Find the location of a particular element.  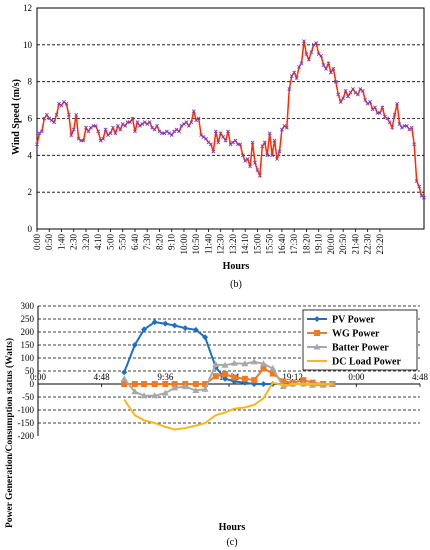

power-chart-x-tick-label: 19:12 is located at coordinates (292, 377).